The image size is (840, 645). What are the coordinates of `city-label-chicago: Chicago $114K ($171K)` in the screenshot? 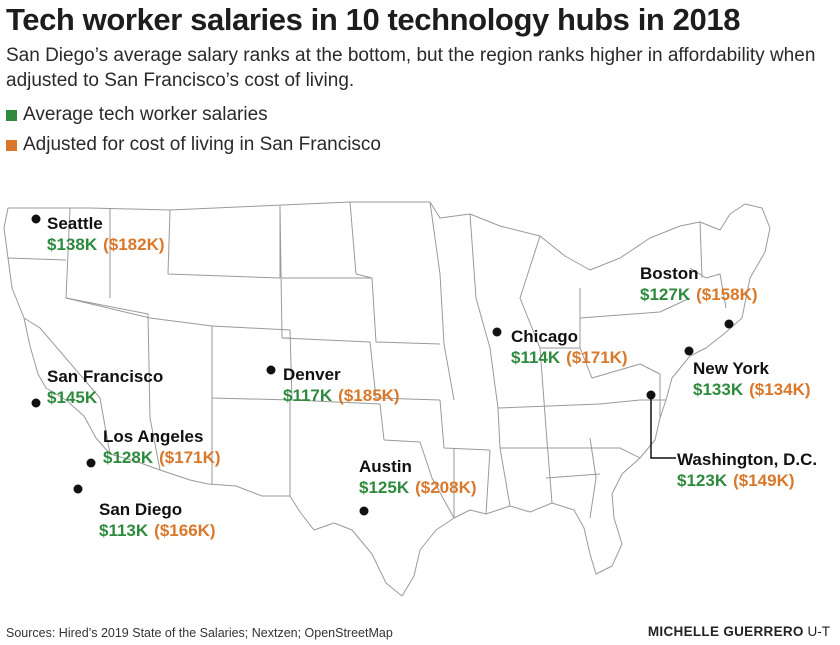 It's located at (569, 348).